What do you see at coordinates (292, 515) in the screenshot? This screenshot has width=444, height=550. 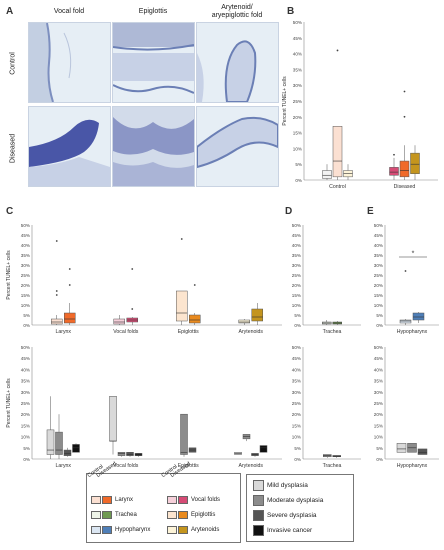 I see `legend-label: Severe dysplasia` at bounding box center [292, 515].